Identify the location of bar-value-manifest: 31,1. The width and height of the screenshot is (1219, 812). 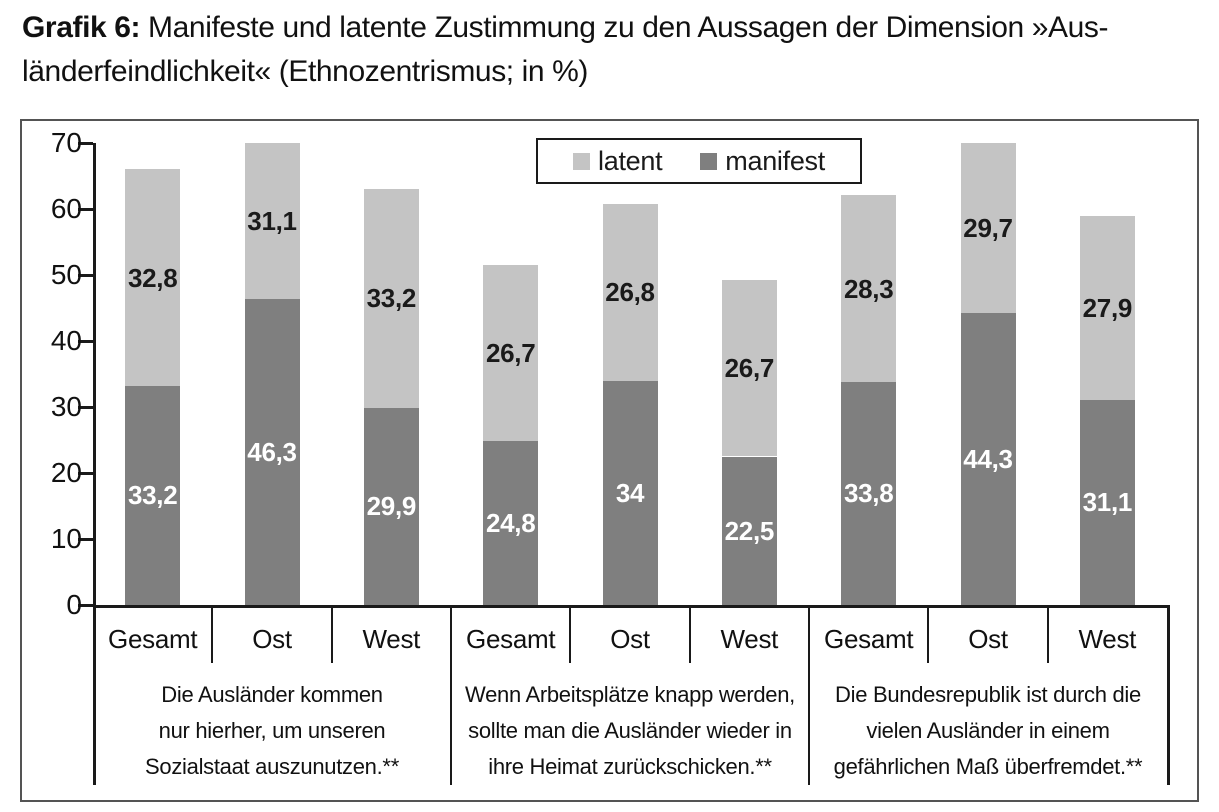
(1107, 502).